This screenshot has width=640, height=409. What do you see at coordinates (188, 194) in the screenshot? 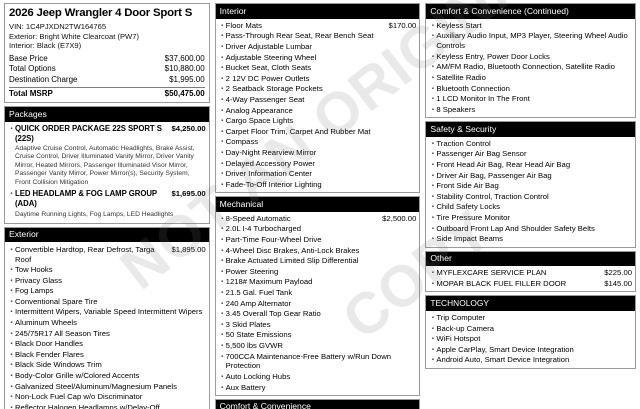
I see `list-item-price: $1,695.00` at bounding box center [188, 194].